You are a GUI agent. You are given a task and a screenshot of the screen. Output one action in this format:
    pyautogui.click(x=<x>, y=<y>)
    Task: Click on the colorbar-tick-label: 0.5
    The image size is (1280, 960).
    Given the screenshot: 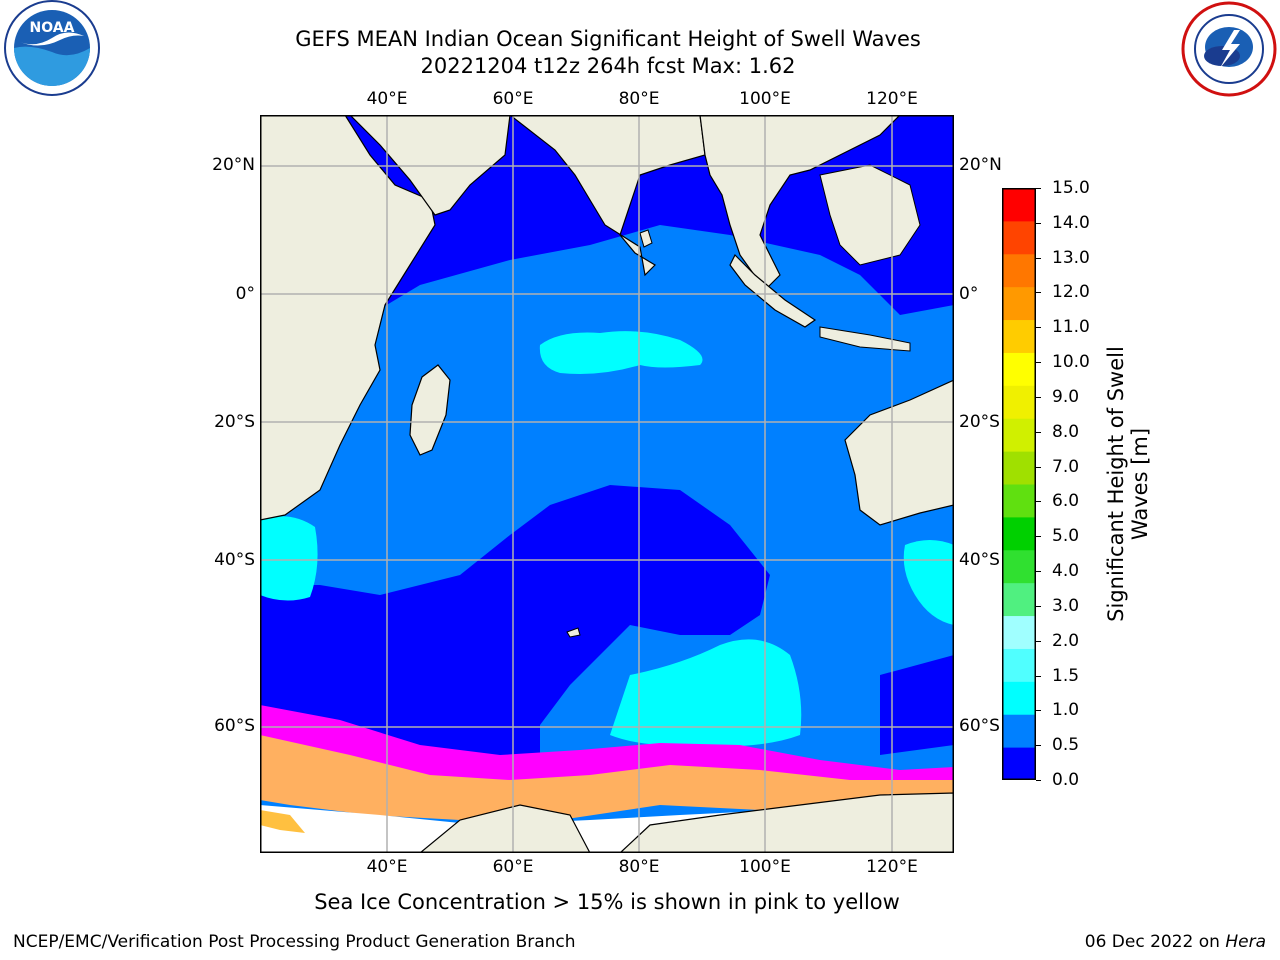 What is the action you would take?
    pyautogui.click(x=1066, y=745)
    